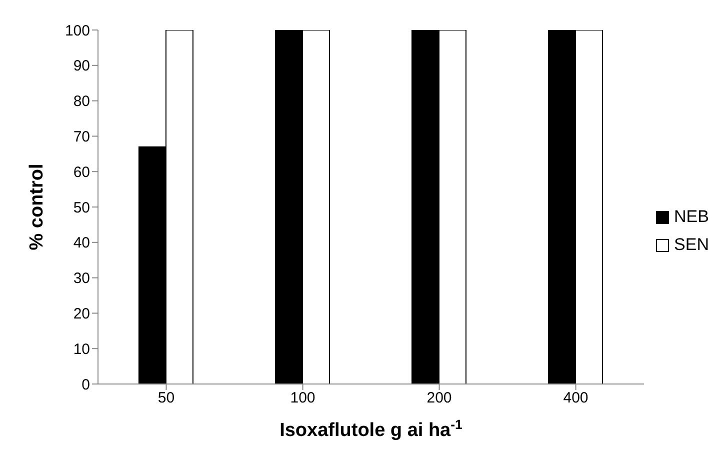 Image resolution: width=727 pixels, height=462 pixels. Describe the element at coordinates (81, 243) in the screenshot. I see `y-tick-label: 40` at that location.